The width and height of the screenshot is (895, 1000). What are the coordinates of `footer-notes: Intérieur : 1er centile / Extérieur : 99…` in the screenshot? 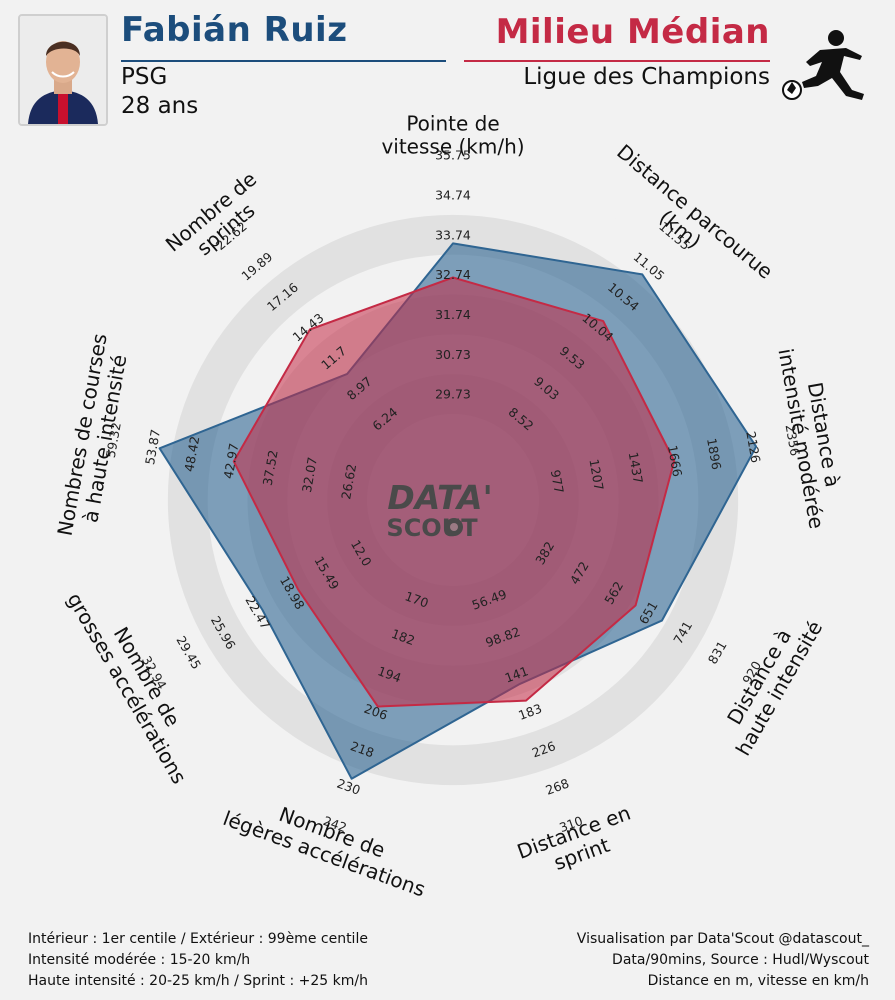 It's located at (198, 960).